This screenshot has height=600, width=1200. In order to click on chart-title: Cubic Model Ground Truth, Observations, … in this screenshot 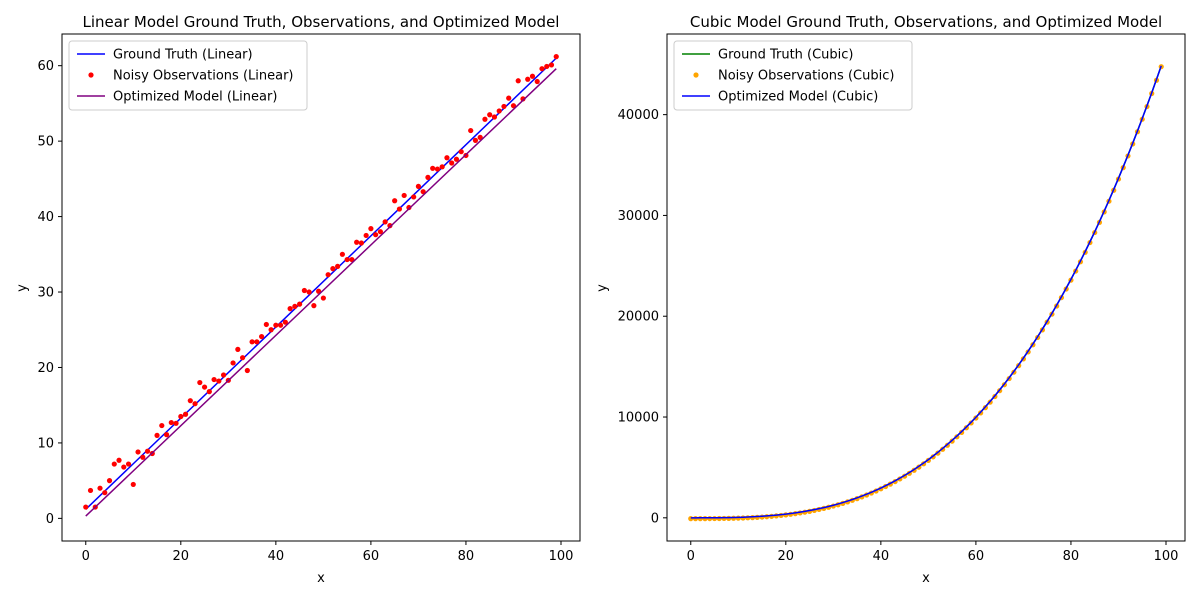, I will do `click(926, 22)`.